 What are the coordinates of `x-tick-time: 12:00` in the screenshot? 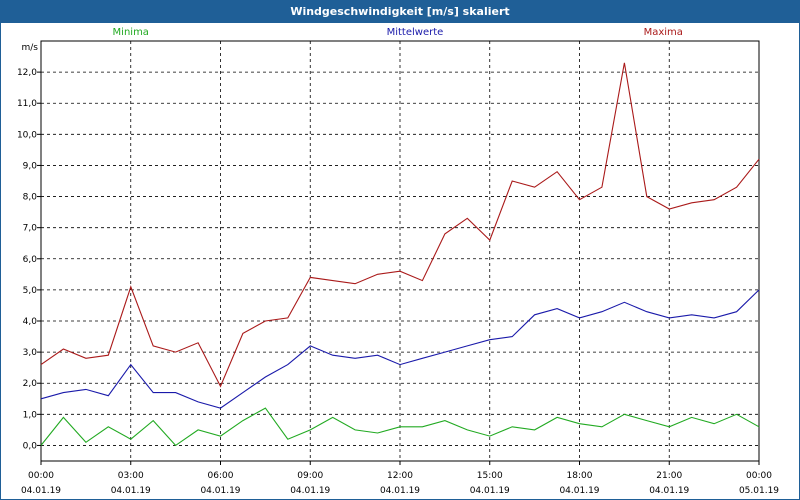 It's located at (400, 476).